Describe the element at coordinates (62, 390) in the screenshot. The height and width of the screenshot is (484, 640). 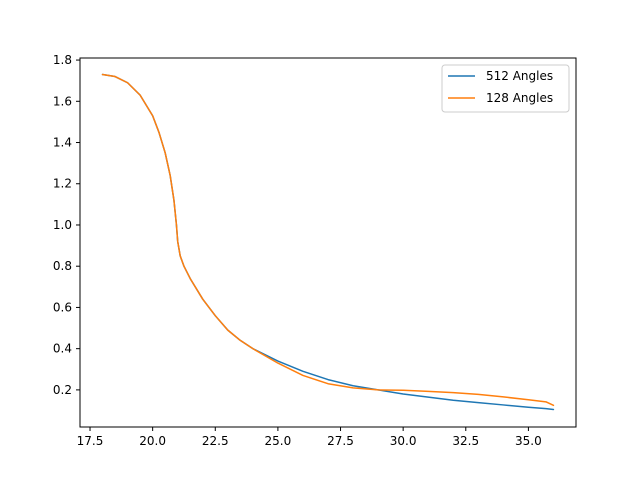
I see `y-tick-label: 0.2` at that location.